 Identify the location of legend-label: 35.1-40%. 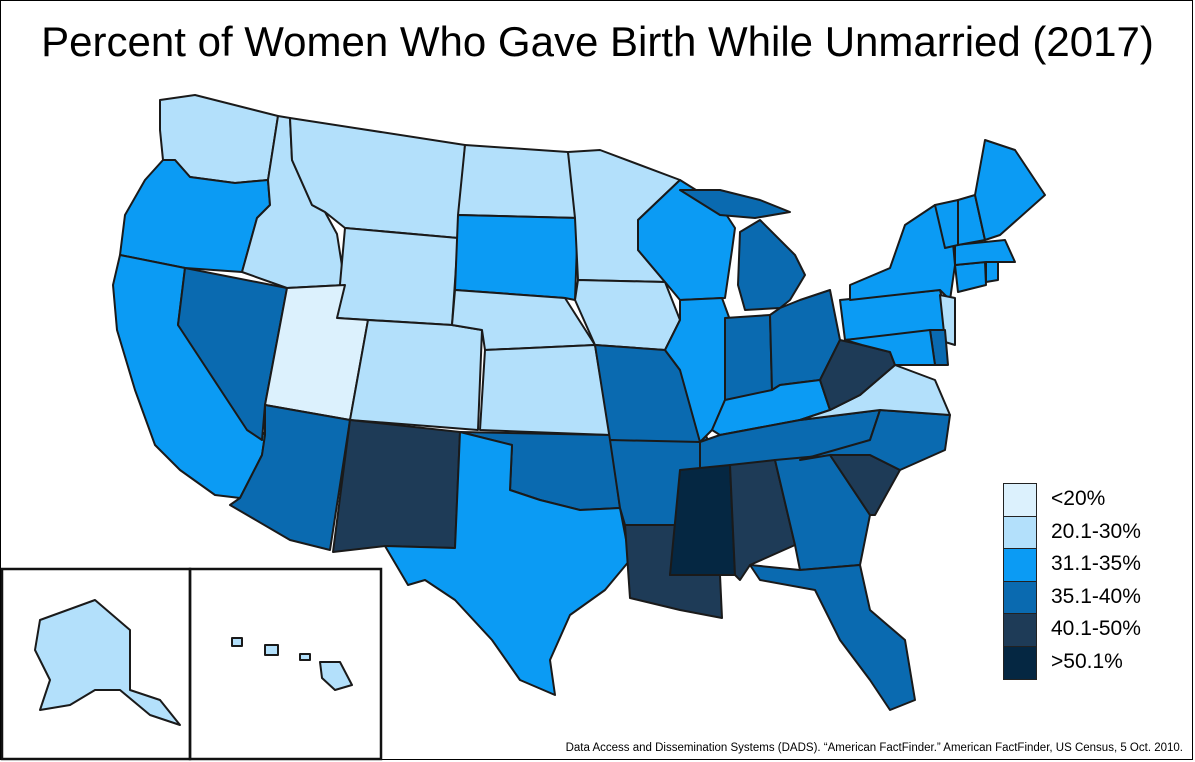
(1096, 596).